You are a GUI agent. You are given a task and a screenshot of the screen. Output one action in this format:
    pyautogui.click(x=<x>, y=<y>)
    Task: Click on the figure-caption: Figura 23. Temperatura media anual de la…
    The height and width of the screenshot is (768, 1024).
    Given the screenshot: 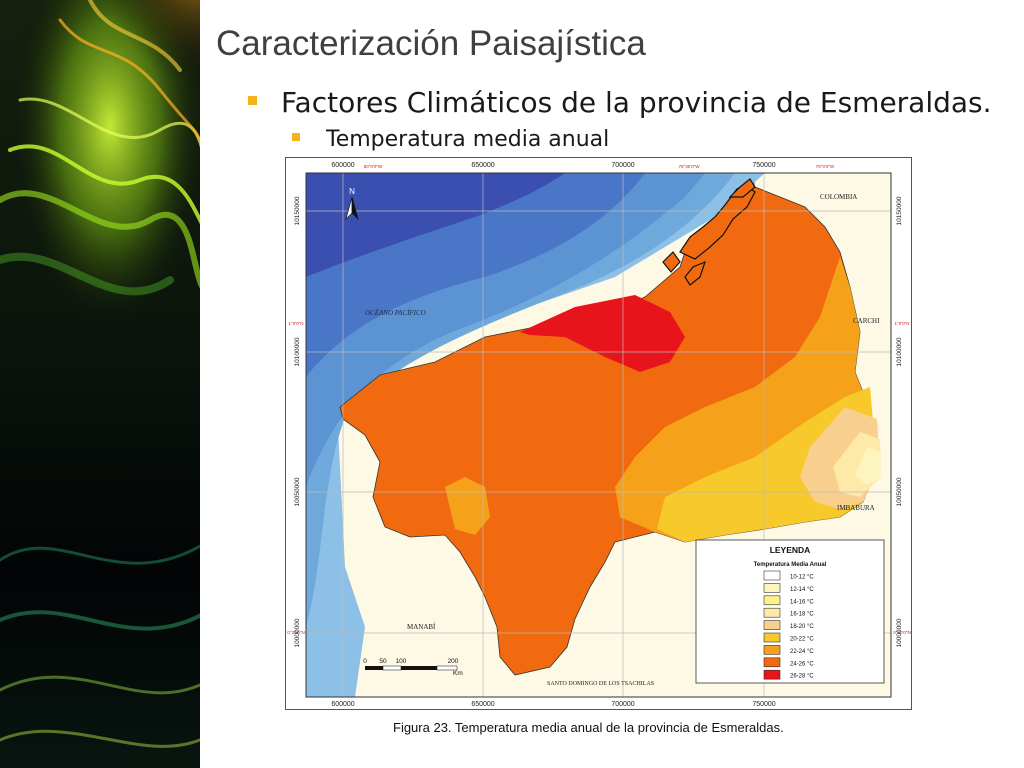 What is the action you would take?
    pyautogui.click(x=588, y=727)
    